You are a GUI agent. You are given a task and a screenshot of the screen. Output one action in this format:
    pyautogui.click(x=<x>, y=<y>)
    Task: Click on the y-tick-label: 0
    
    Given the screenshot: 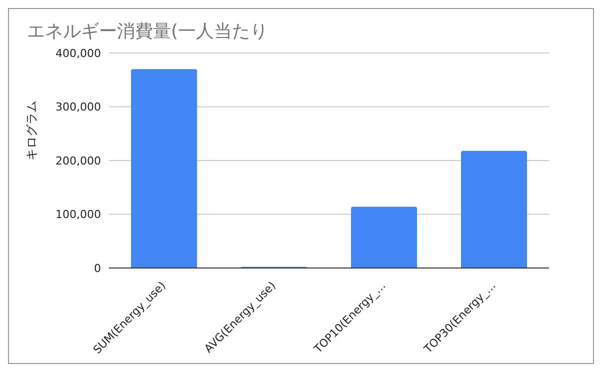 What is the action you would take?
    pyautogui.click(x=97, y=268)
    